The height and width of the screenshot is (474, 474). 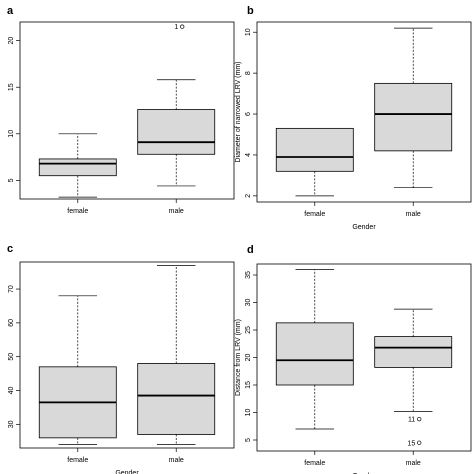 What do you see at coordinates (248, 73) in the screenshot?
I see `y-tick-label: 8` at bounding box center [248, 73].